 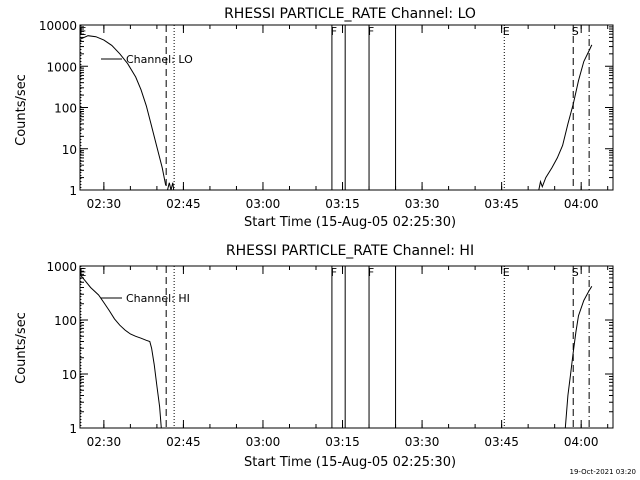 I want to click on x-tick-label-hi: 03:30, so click(x=422, y=442).